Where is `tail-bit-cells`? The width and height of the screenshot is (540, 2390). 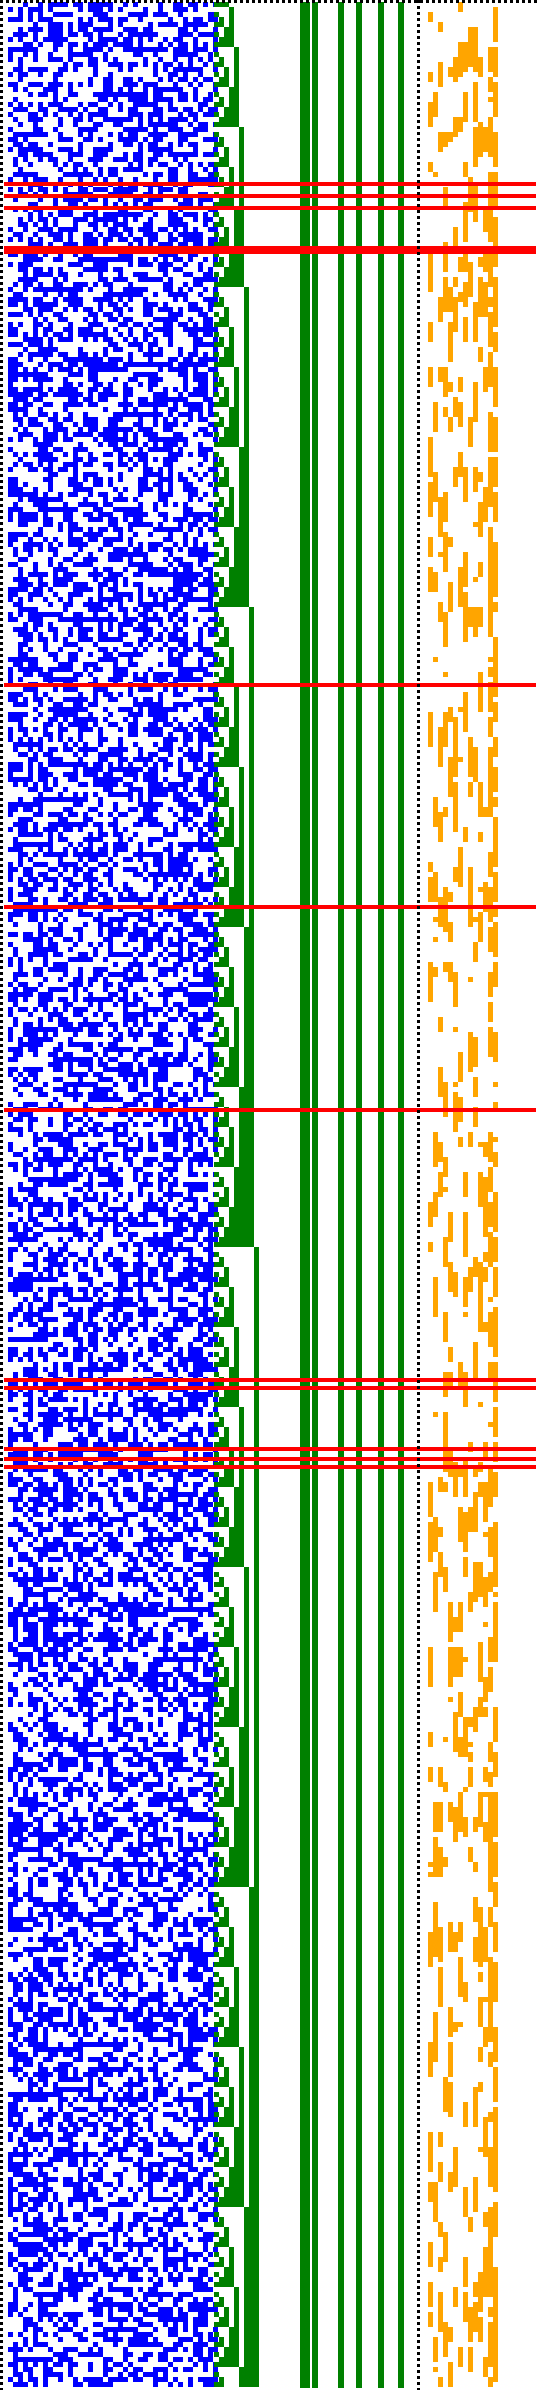
tail-bit-cells is located at coordinates (463, 1194).